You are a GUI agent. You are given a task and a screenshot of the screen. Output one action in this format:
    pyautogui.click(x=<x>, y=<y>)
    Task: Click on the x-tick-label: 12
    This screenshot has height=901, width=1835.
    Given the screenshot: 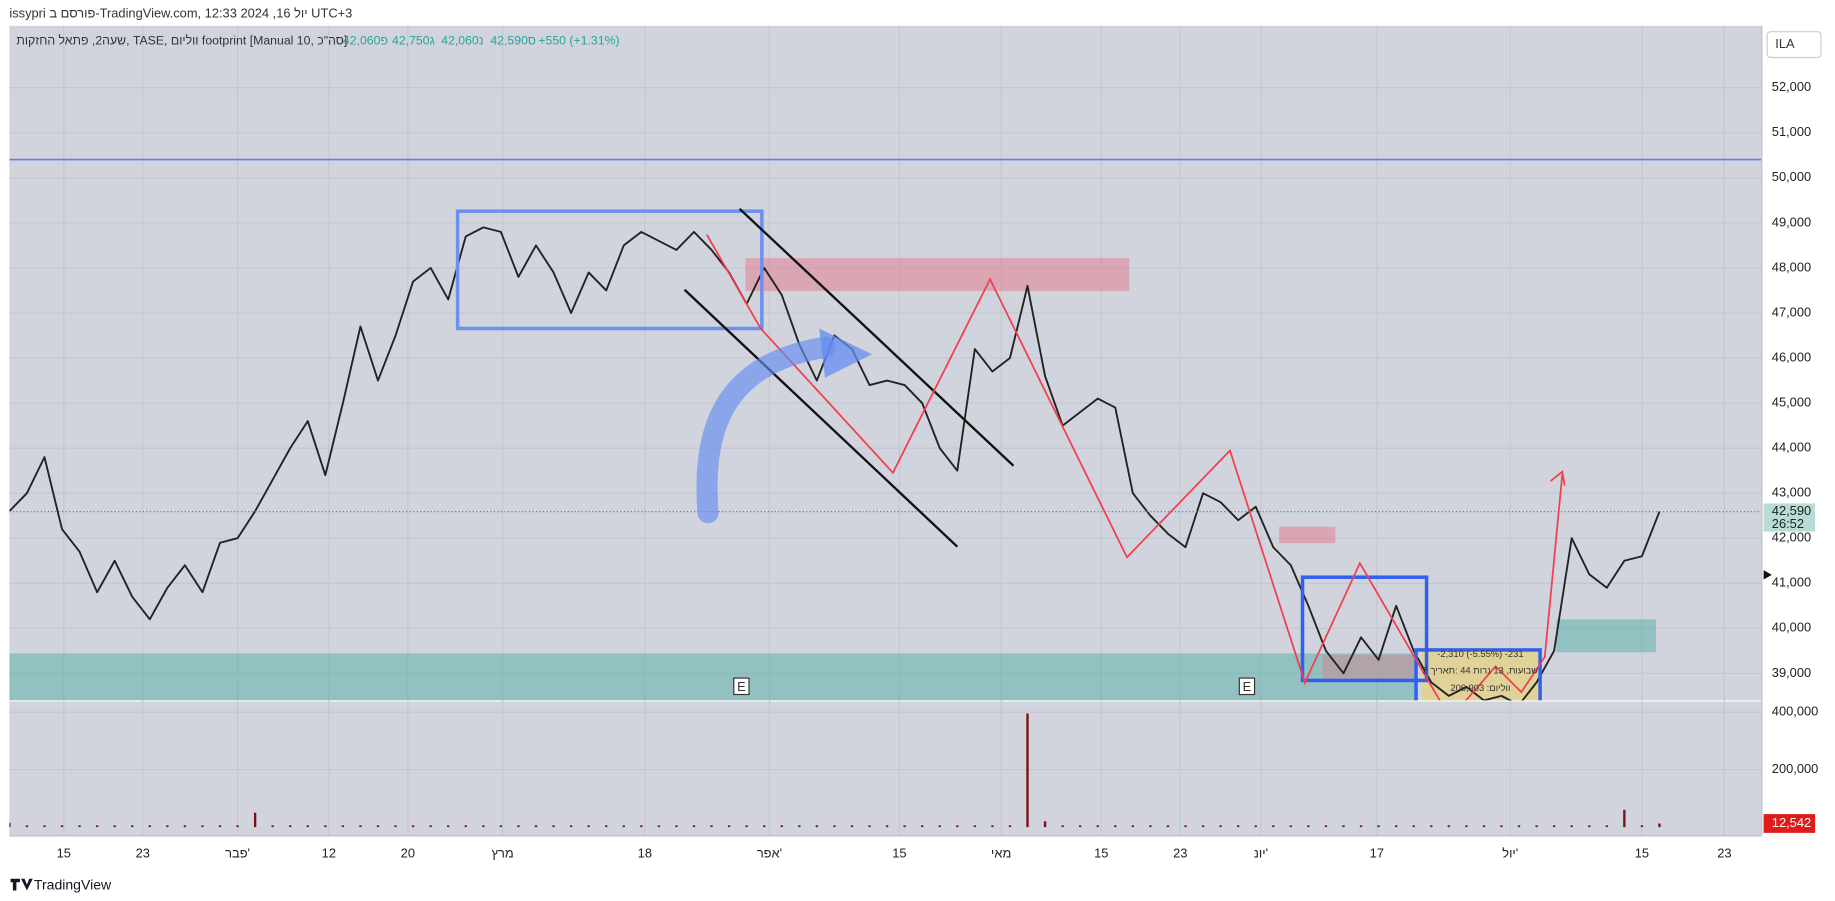 What is the action you would take?
    pyautogui.click(x=329, y=852)
    